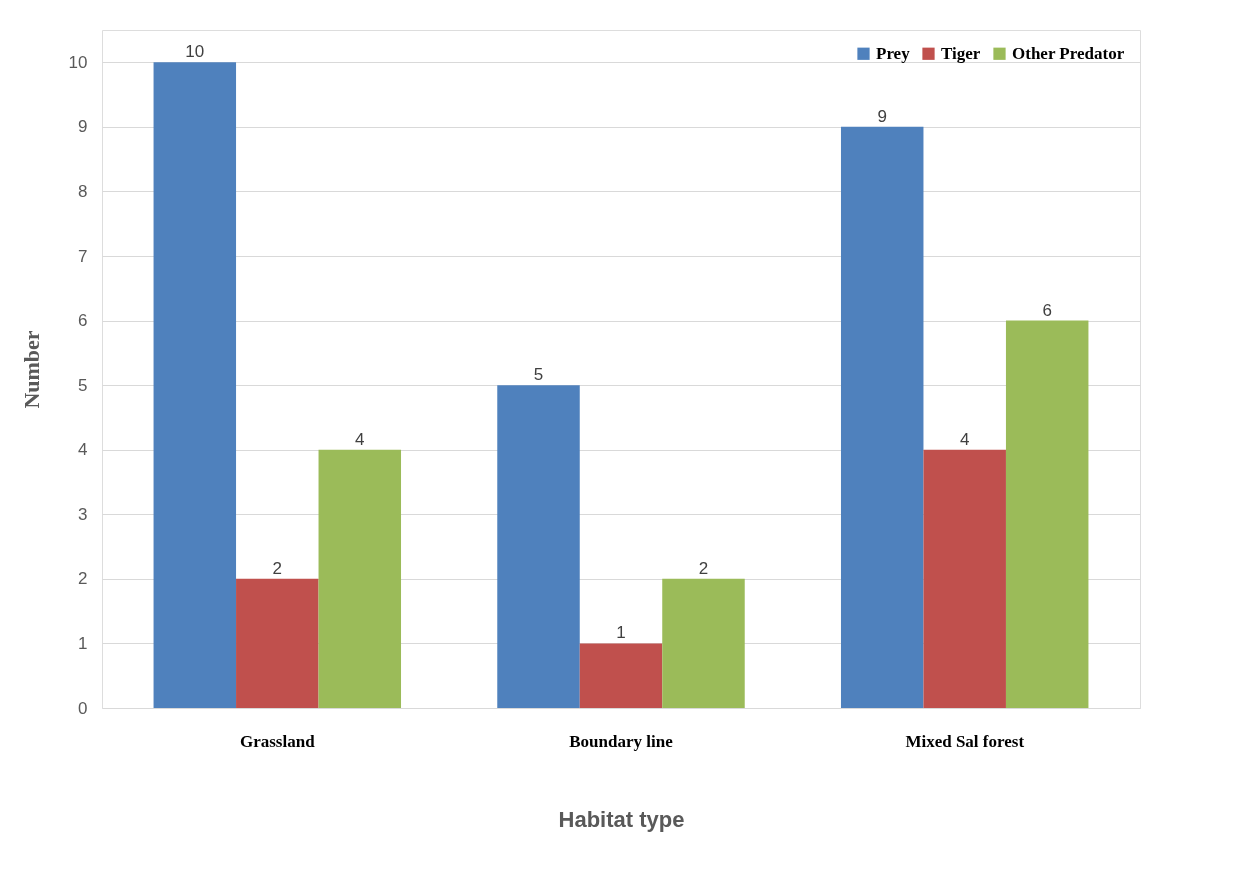 The image size is (1243, 884). What do you see at coordinates (961, 53) in the screenshot?
I see `legend-label: Tiger` at bounding box center [961, 53].